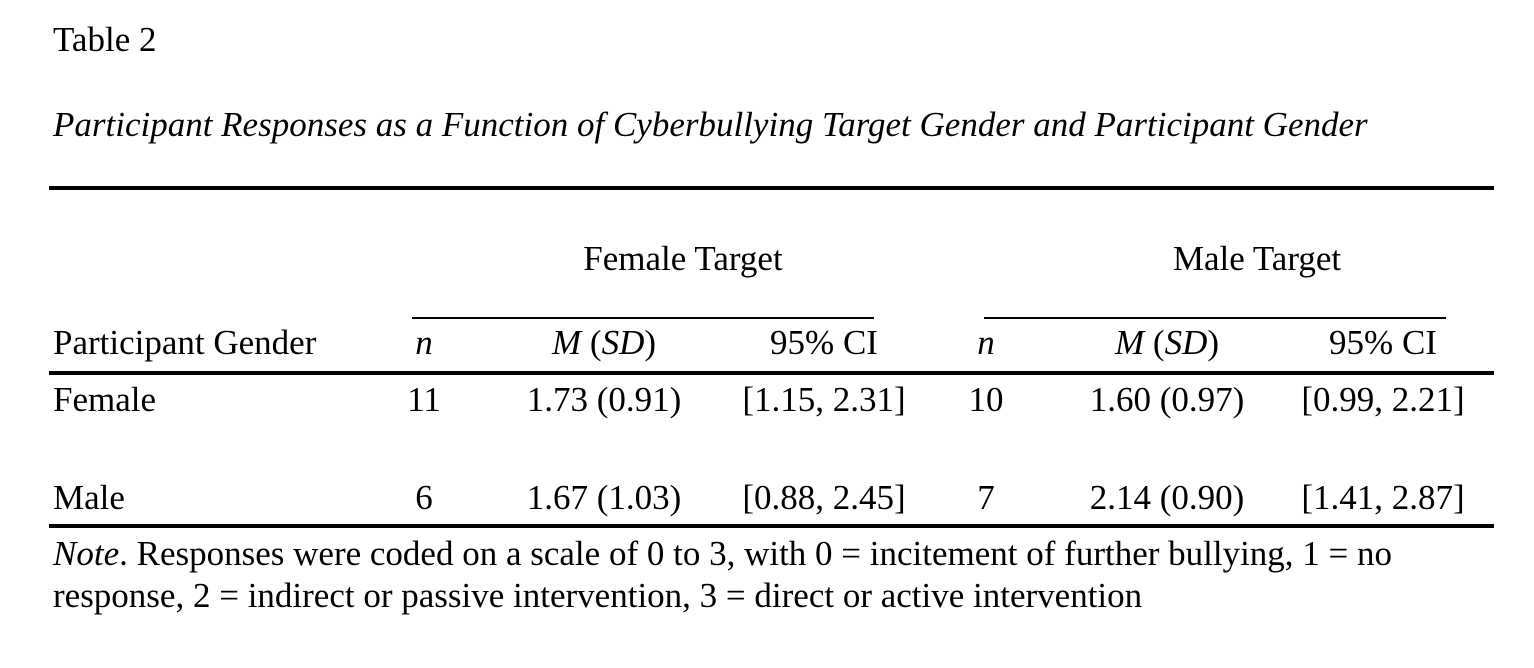 This screenshot has width=1534, height=668. I want to click on male-target-msd-header: M (SD), so click(1167, 342).